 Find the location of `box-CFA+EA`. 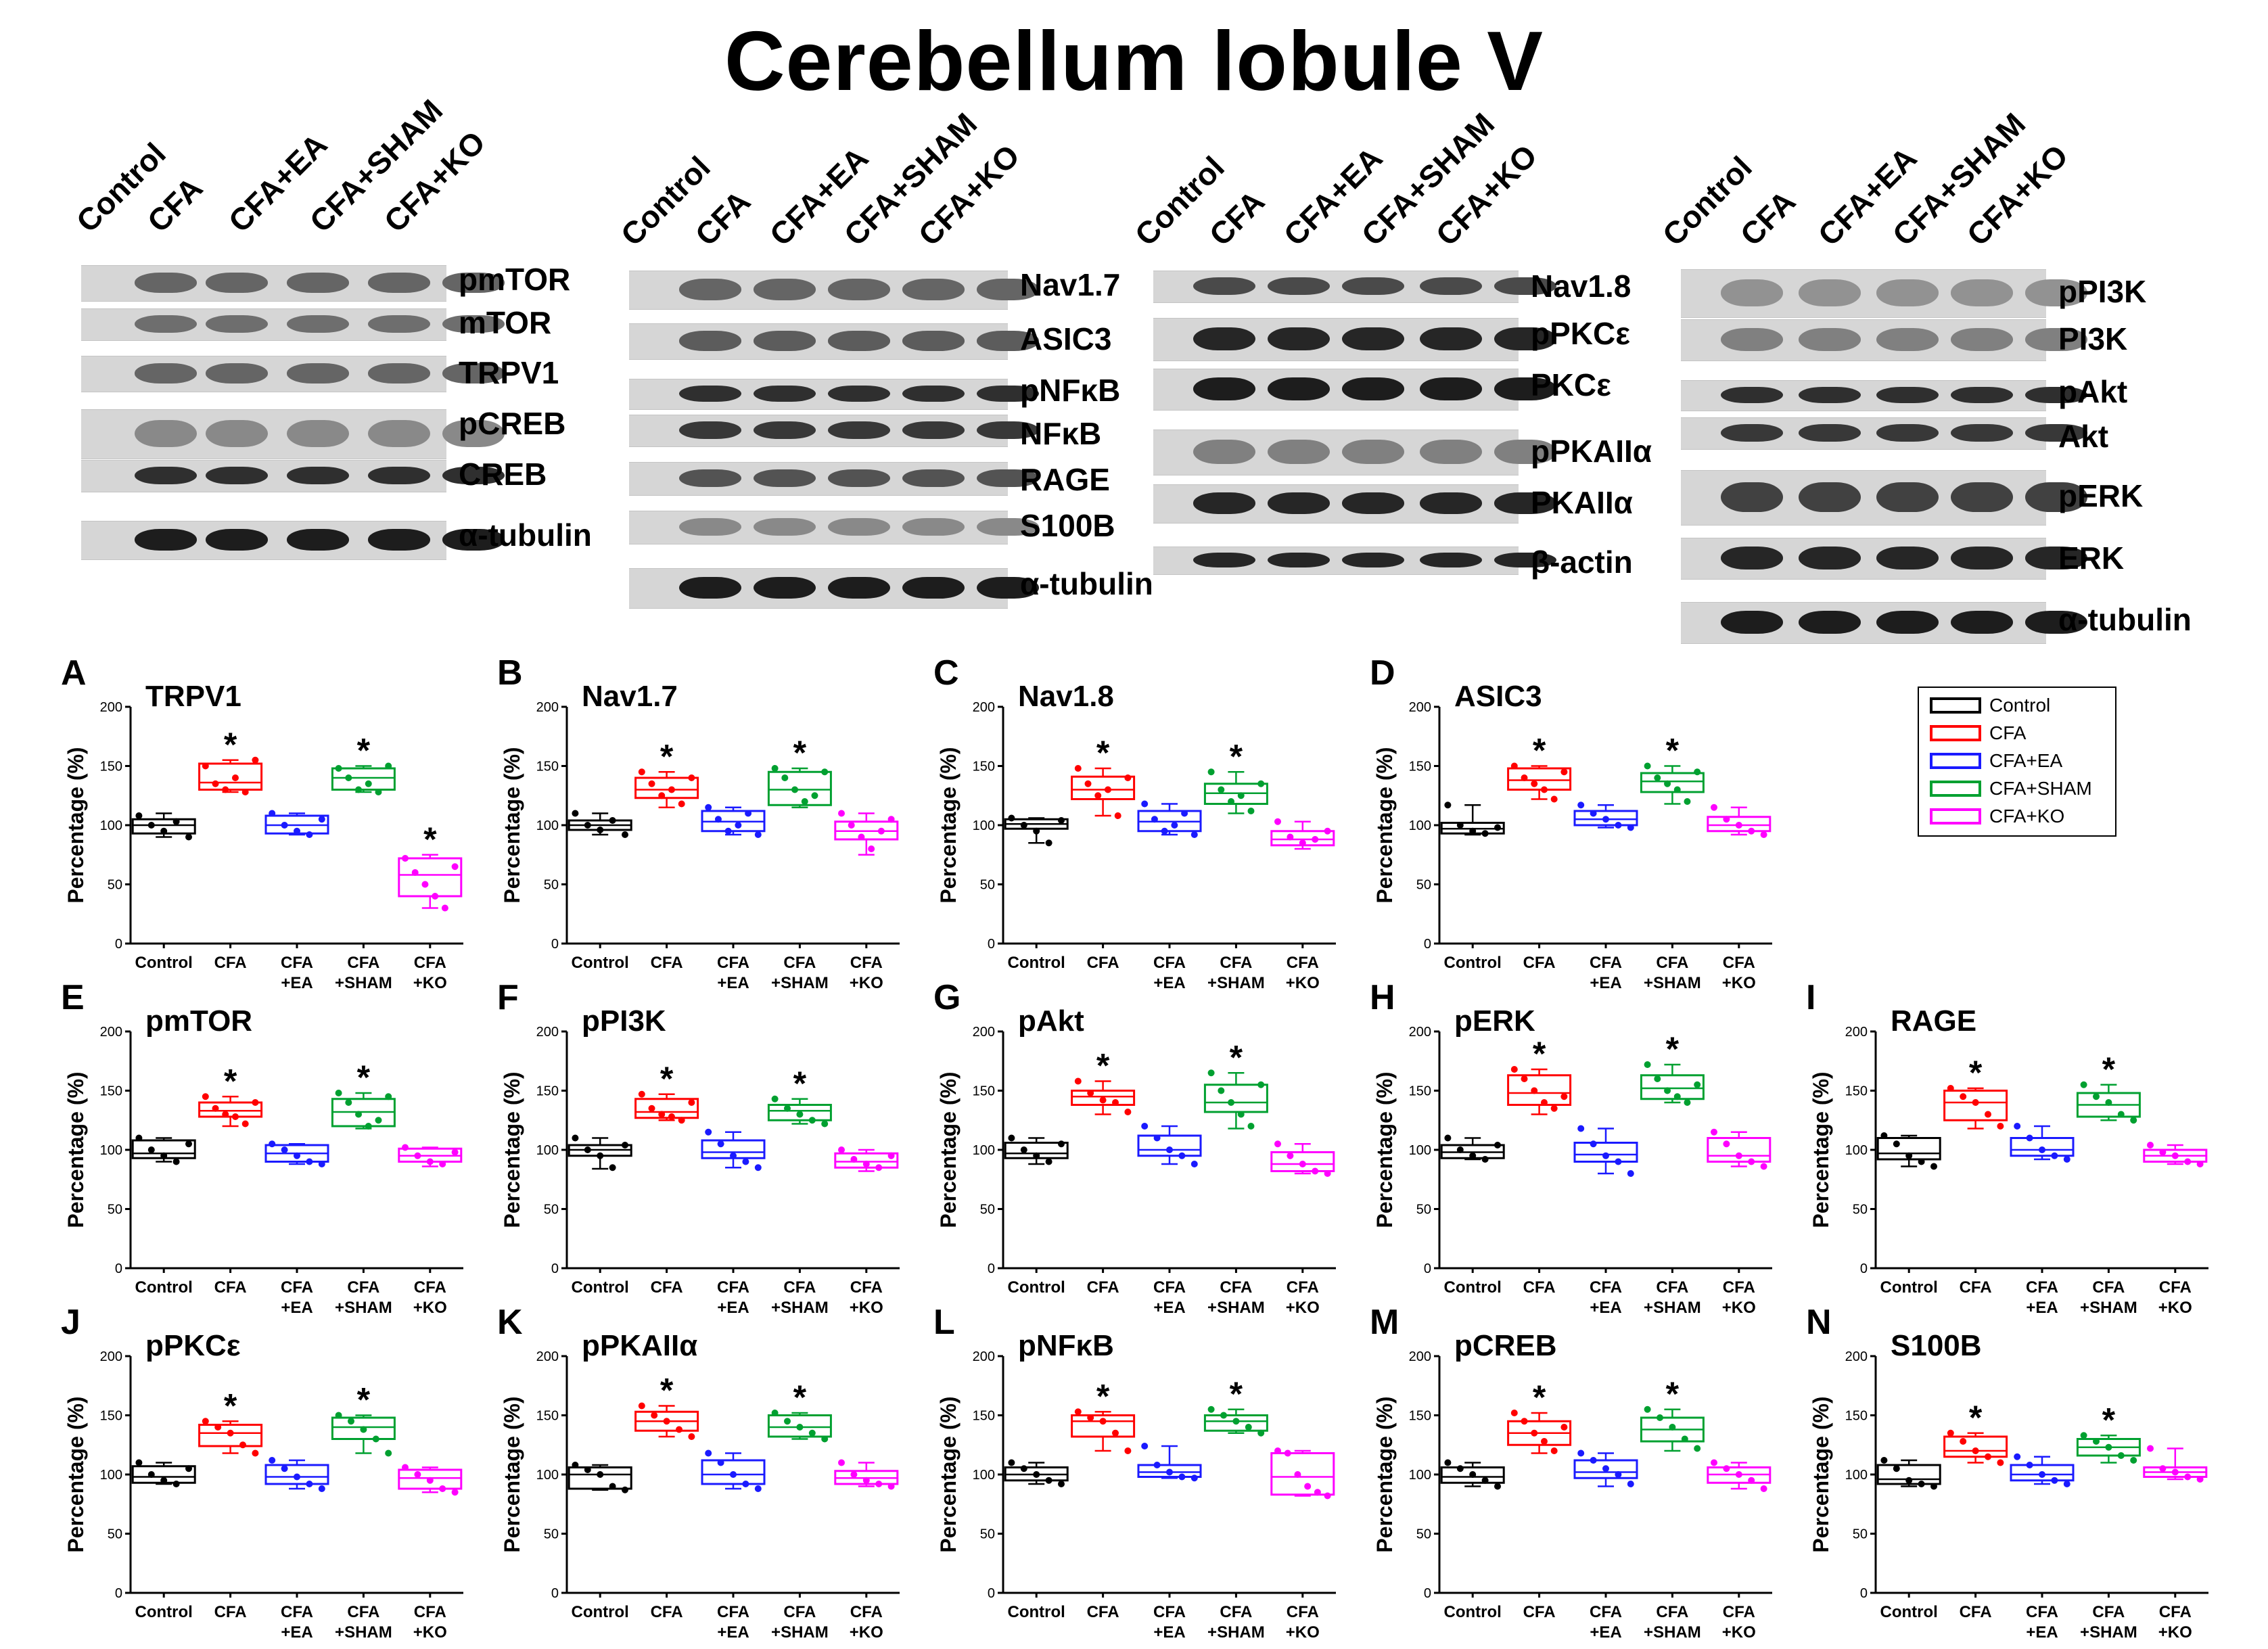

box-CFA+EA is located at coordinates (733, 1470).